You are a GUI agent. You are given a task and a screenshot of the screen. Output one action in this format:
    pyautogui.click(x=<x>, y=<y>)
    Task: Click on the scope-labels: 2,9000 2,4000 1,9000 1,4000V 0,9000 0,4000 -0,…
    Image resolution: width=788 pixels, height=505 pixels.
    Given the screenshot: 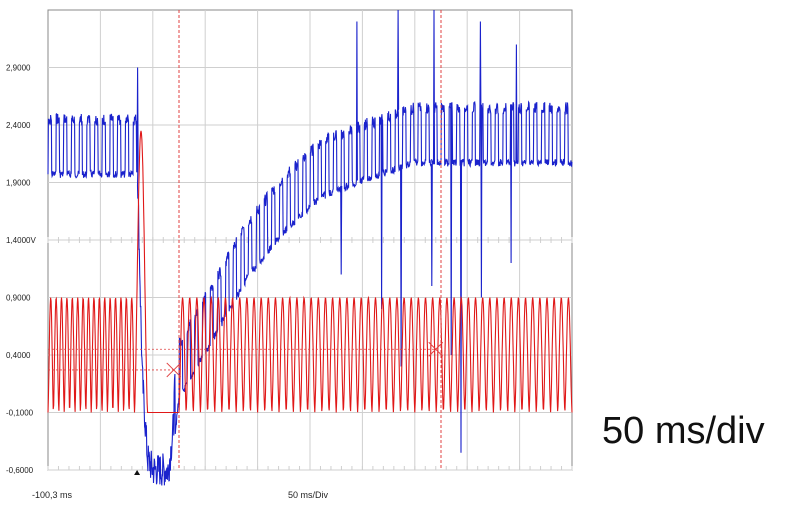 What is the action you would take?
    pyautogui.click(x=73, y=269)
    